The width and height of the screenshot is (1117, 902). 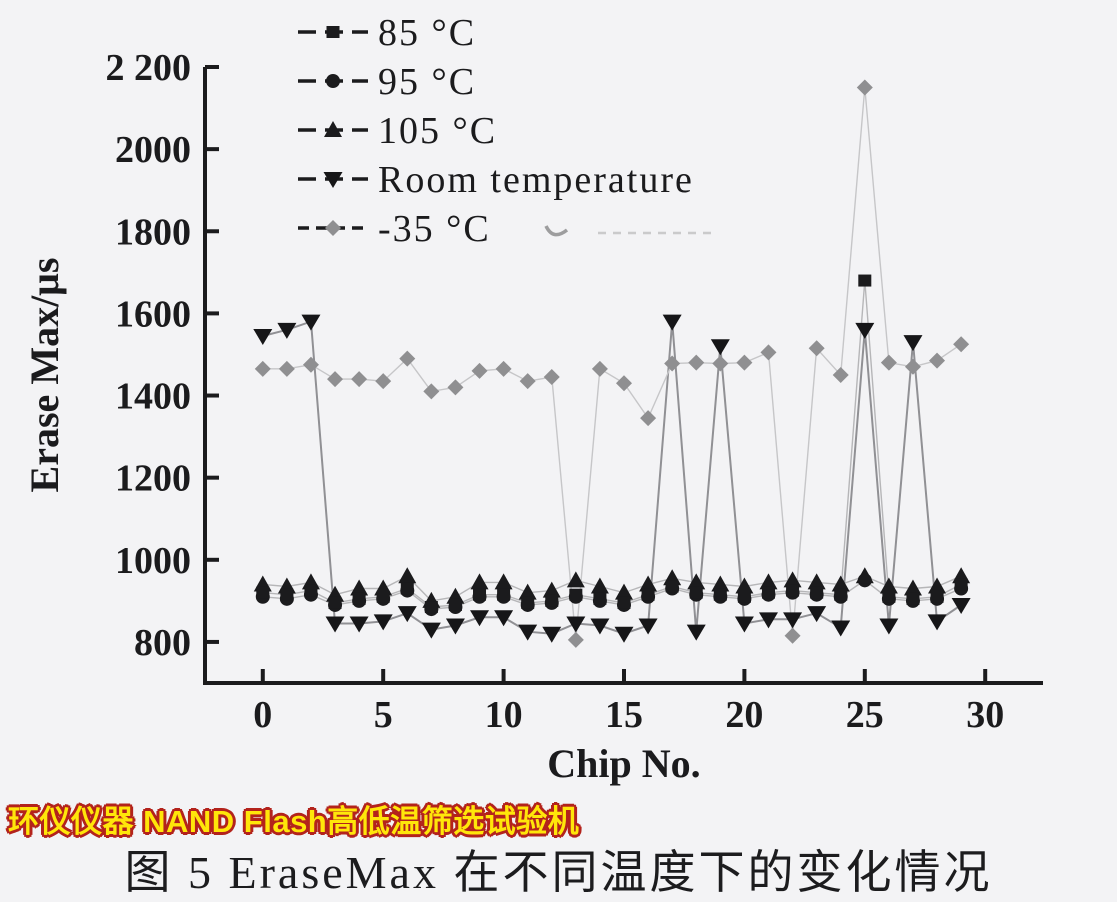 I want to click on legend-label-1: 85 °C, so click(x=427, y=33).